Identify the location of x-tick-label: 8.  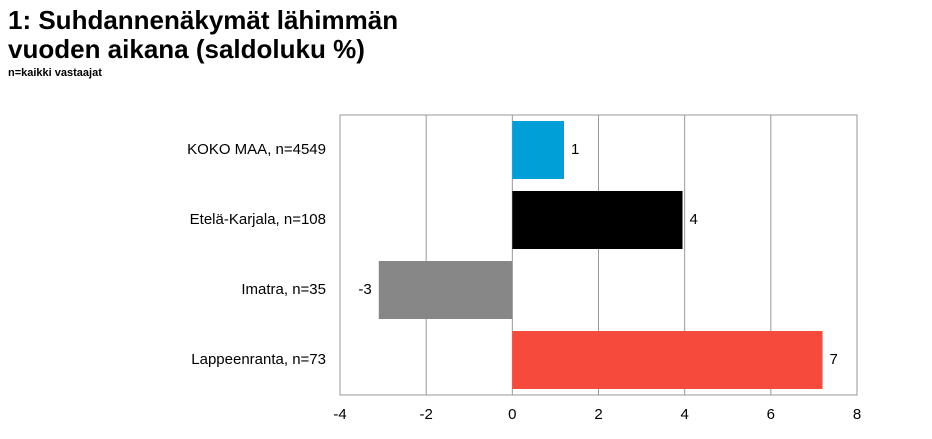
(857, 414).